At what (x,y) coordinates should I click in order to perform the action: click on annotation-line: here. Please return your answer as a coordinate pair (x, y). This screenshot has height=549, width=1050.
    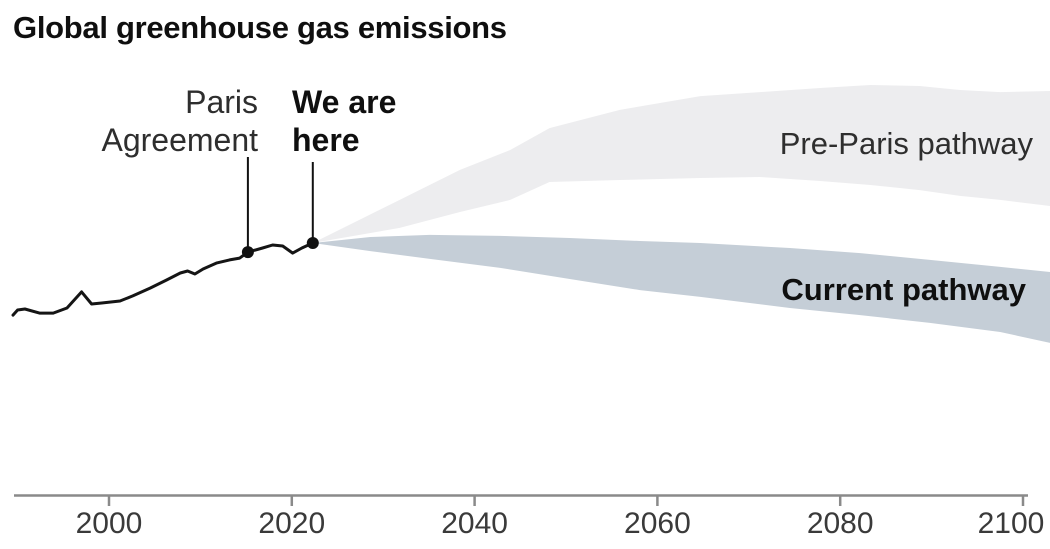
    Looking at the image, I should click on (326, 140).